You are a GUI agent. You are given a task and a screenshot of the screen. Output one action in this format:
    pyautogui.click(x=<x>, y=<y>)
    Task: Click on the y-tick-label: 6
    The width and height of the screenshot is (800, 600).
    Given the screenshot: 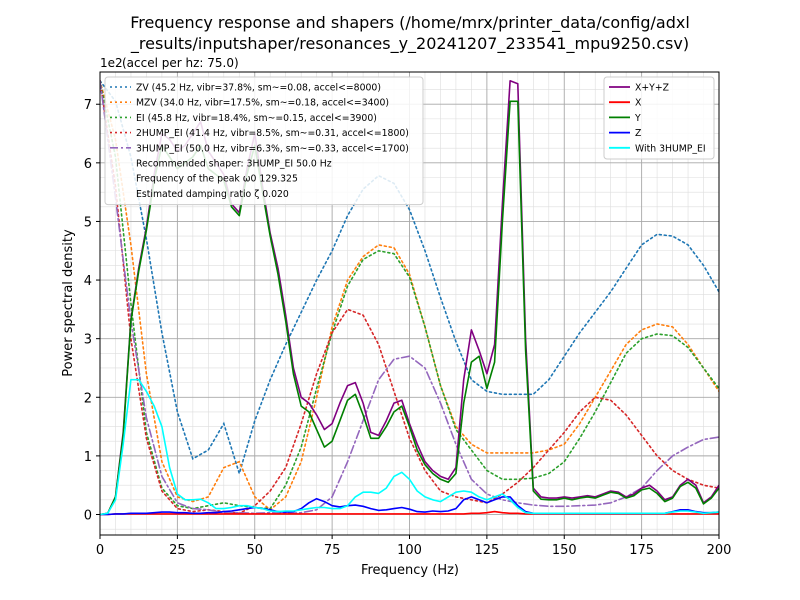 What is the action you would take?
    pyautogui.click(x=88, y=164)
    